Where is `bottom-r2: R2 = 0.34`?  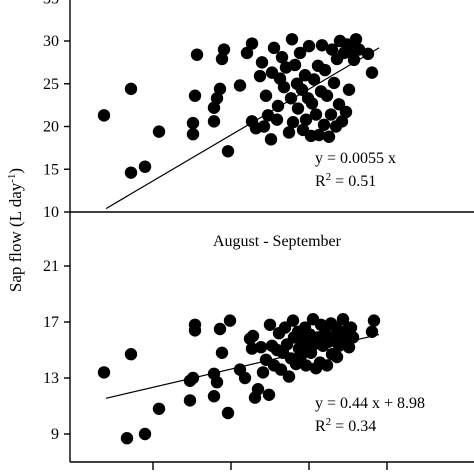 bottom-r2: R2 = 0.34 is located at coordinates (345, 425).